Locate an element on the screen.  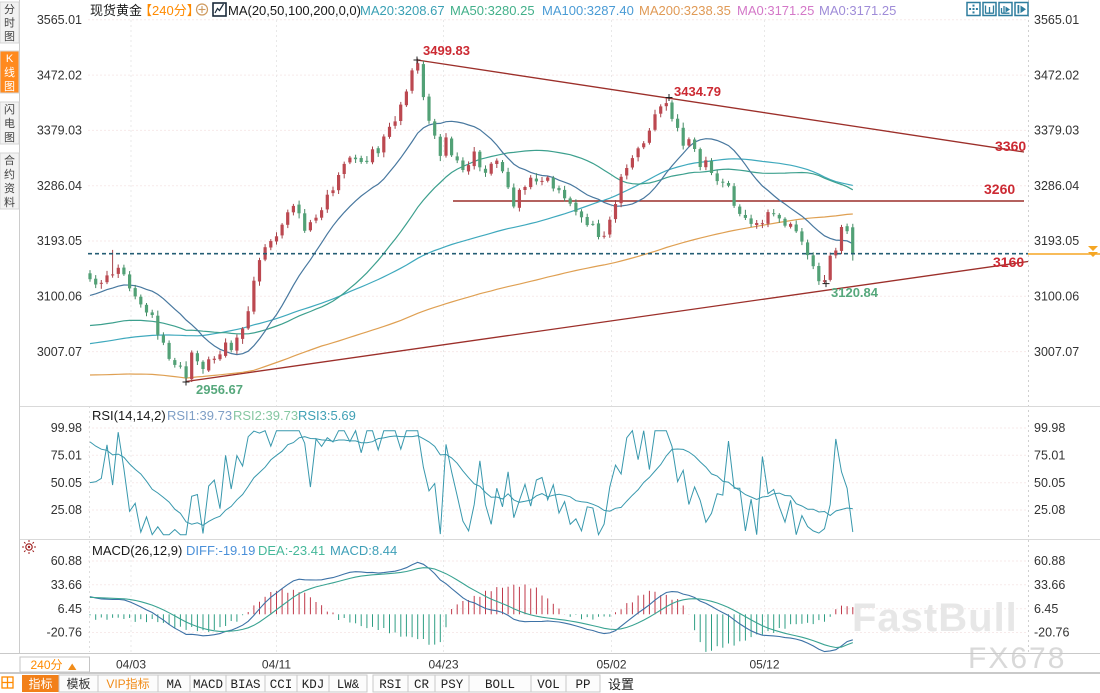
svg-text: RSI(14,14,2) is located at coordinates (129, 415).